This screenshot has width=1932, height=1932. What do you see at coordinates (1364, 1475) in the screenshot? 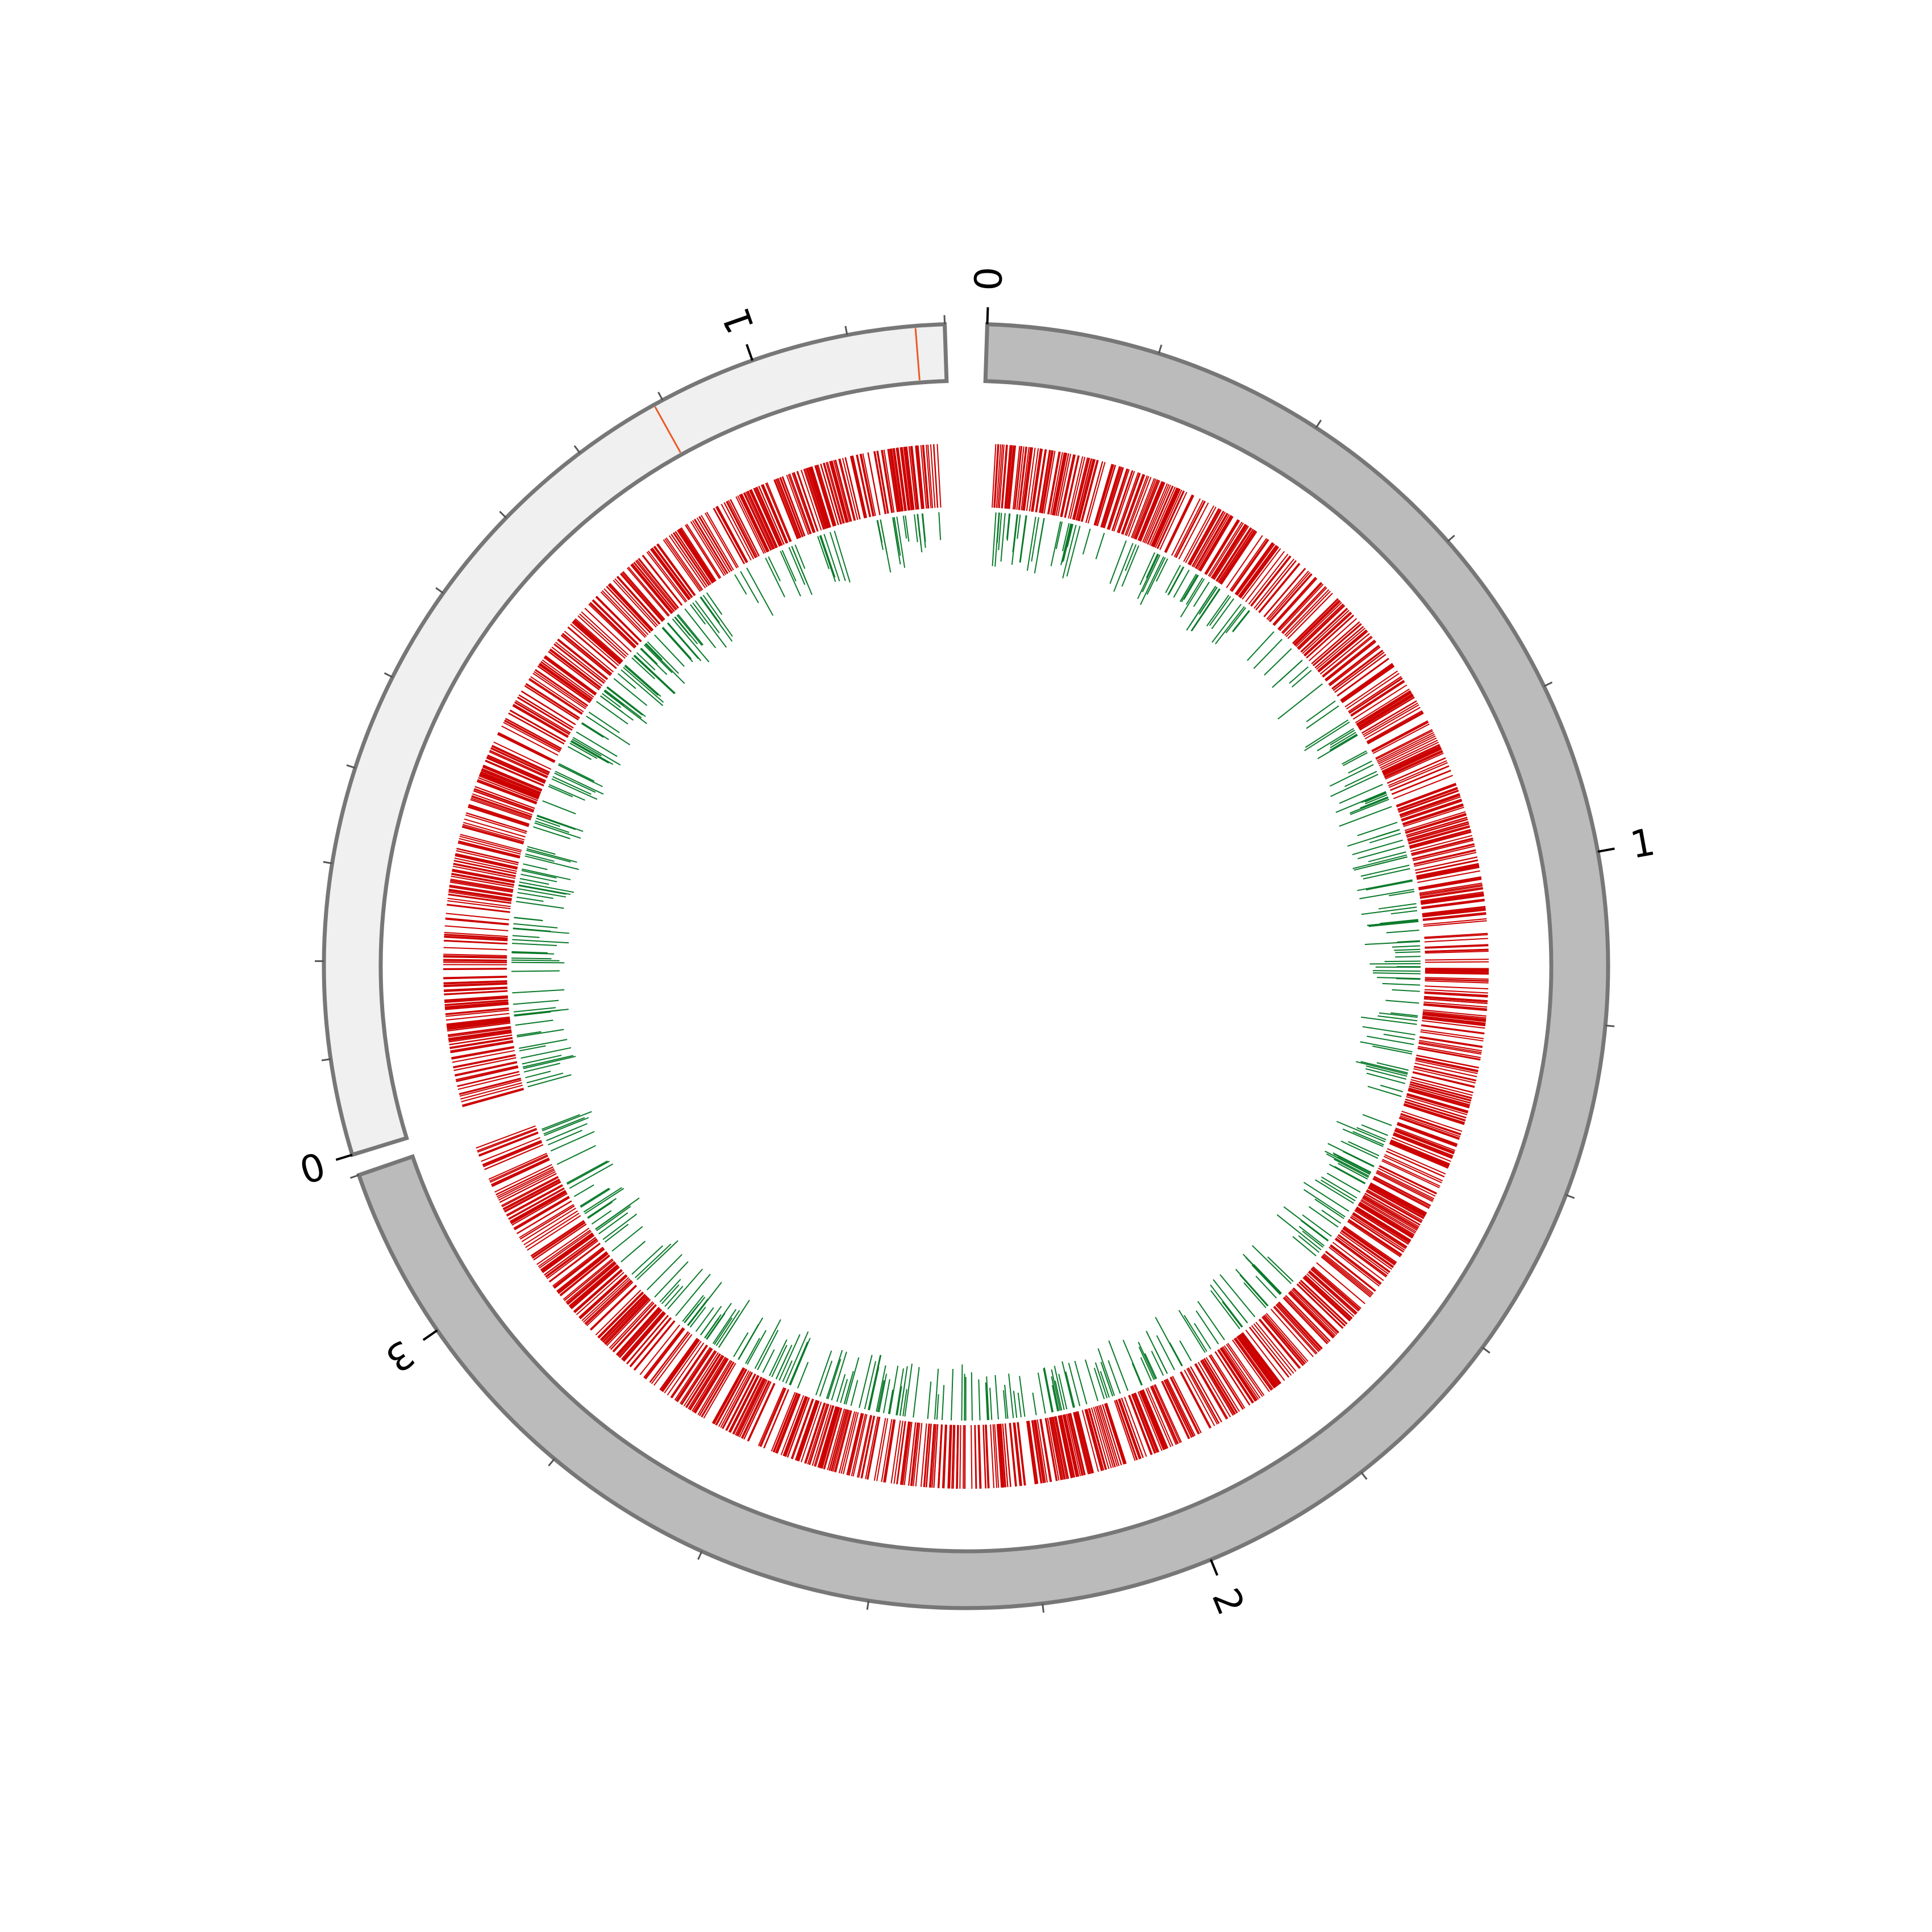
I see `main-chromosome-minor-tick` at bounding box center [1364, 1475].